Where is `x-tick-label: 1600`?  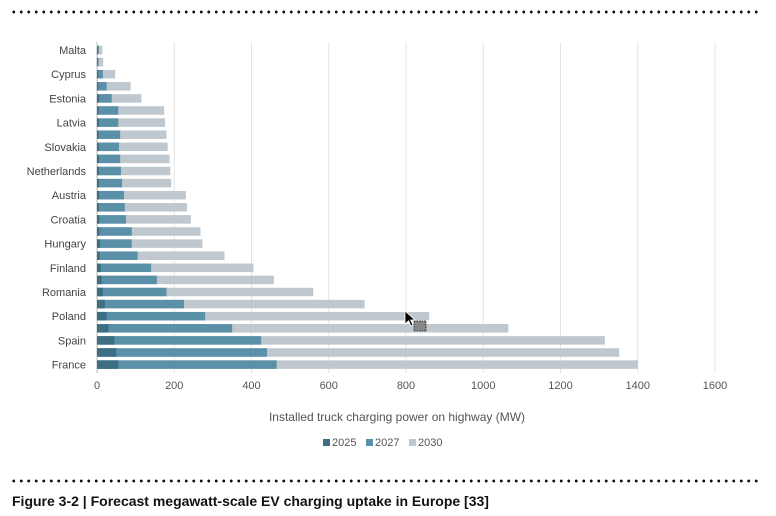 x-tick-label: 1600 is located at coordinates (715, 386).